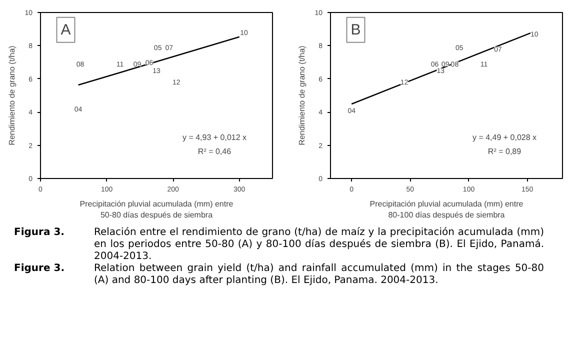 The height and width of the screenshot is (344, 580). Describe the element at coordinates (215, 151) in the screenshot. I see `annotation: R² = 0,46` at that location.